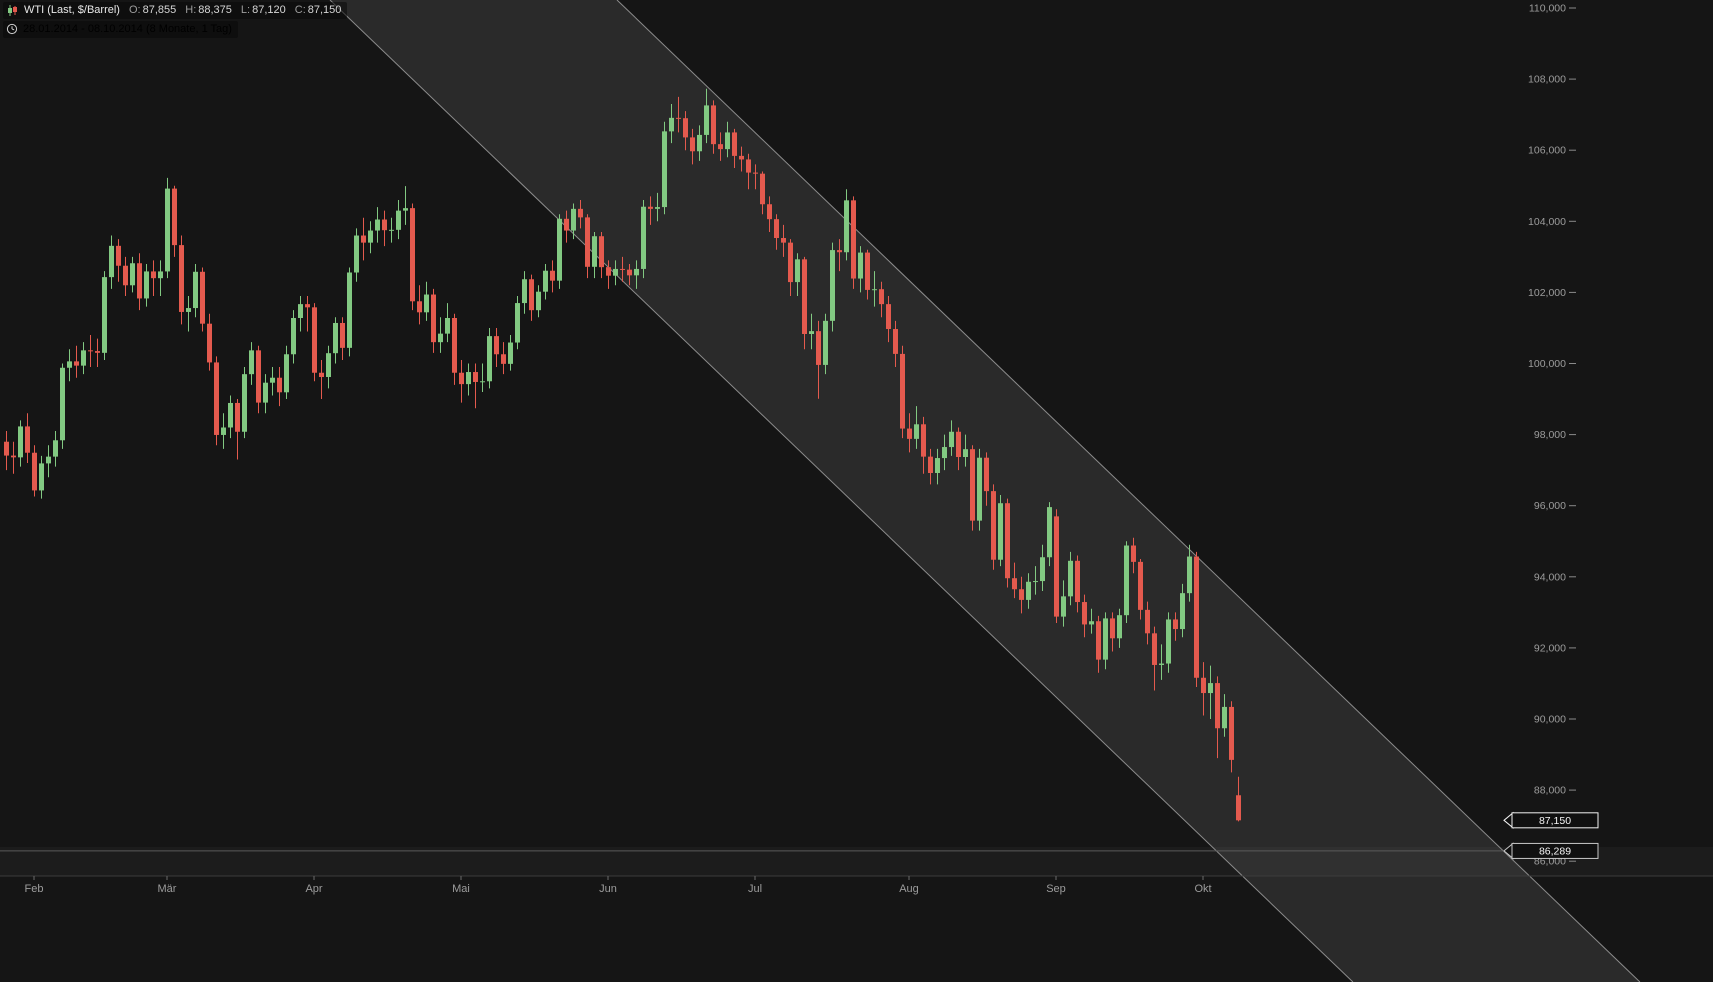  What do you see at coordinates (618, 885) in the screenshot?
I see `x-axis: Feb Mär Apr Mai Jun Jul Aug Sep Okt` at bounding box center [618, 885].